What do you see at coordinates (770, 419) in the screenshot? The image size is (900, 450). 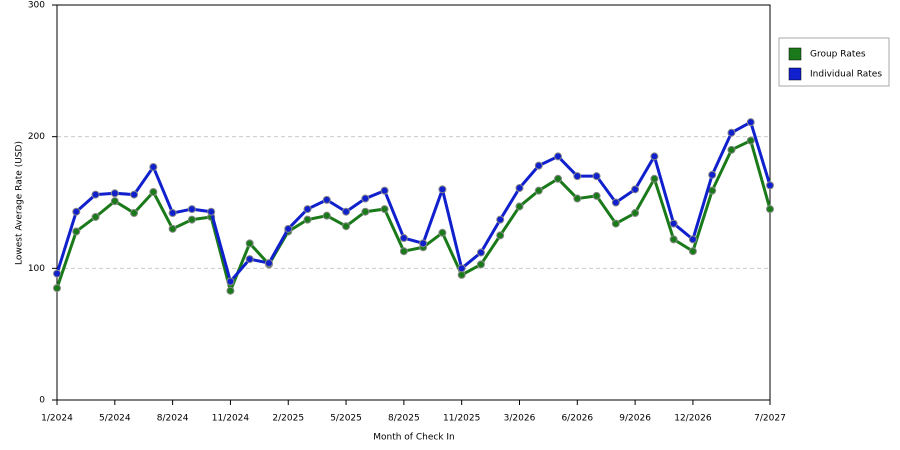 I see `x-tick-label: 7/2027` at bounding box center [770, 419].